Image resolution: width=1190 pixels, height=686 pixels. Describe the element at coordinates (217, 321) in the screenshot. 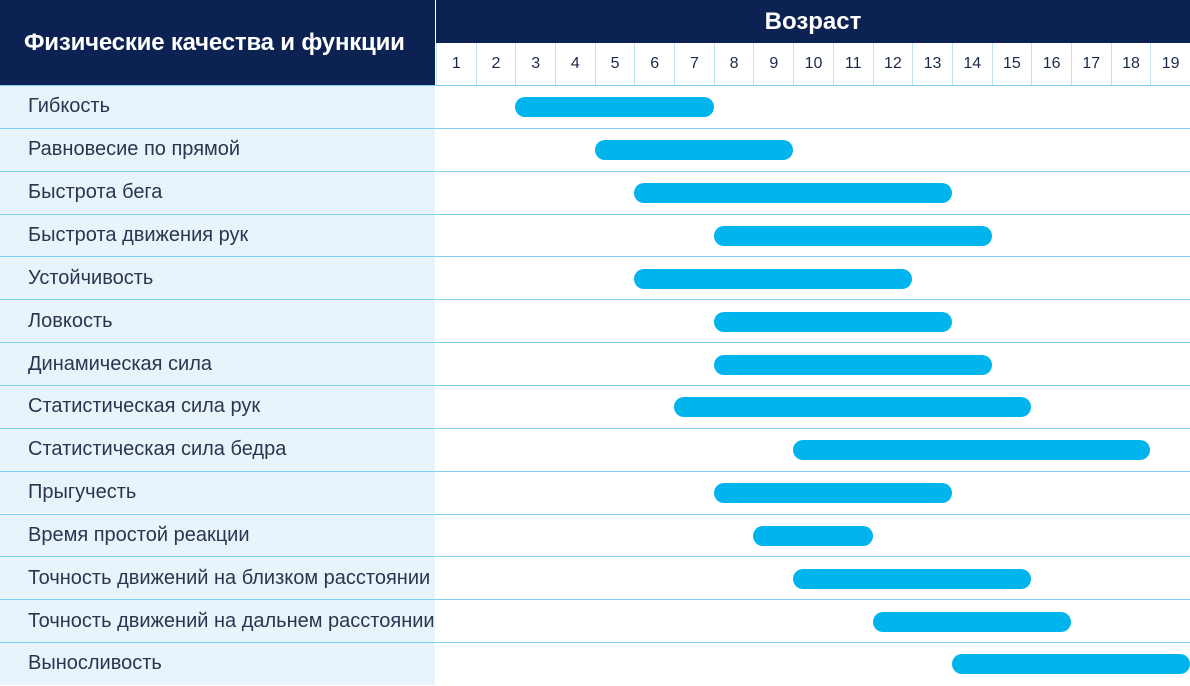

I see `quality-label: Ловкость` at that location.